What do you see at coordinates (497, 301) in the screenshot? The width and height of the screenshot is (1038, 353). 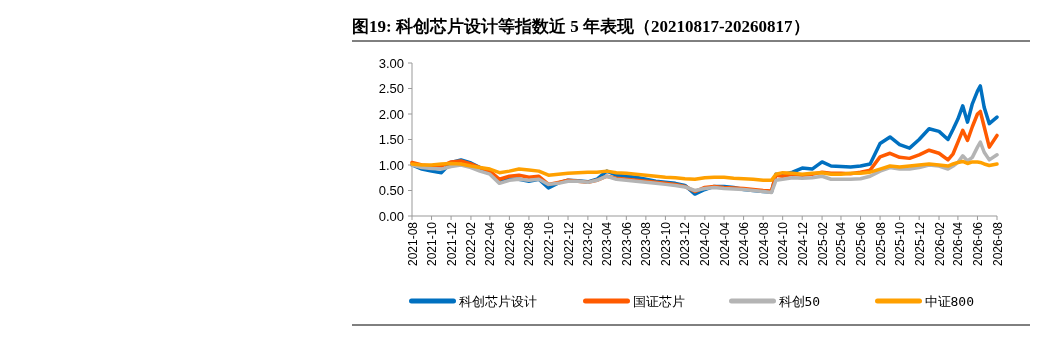 I see `legend-label: 科创芯片设计` at bounding box center [497, 301].